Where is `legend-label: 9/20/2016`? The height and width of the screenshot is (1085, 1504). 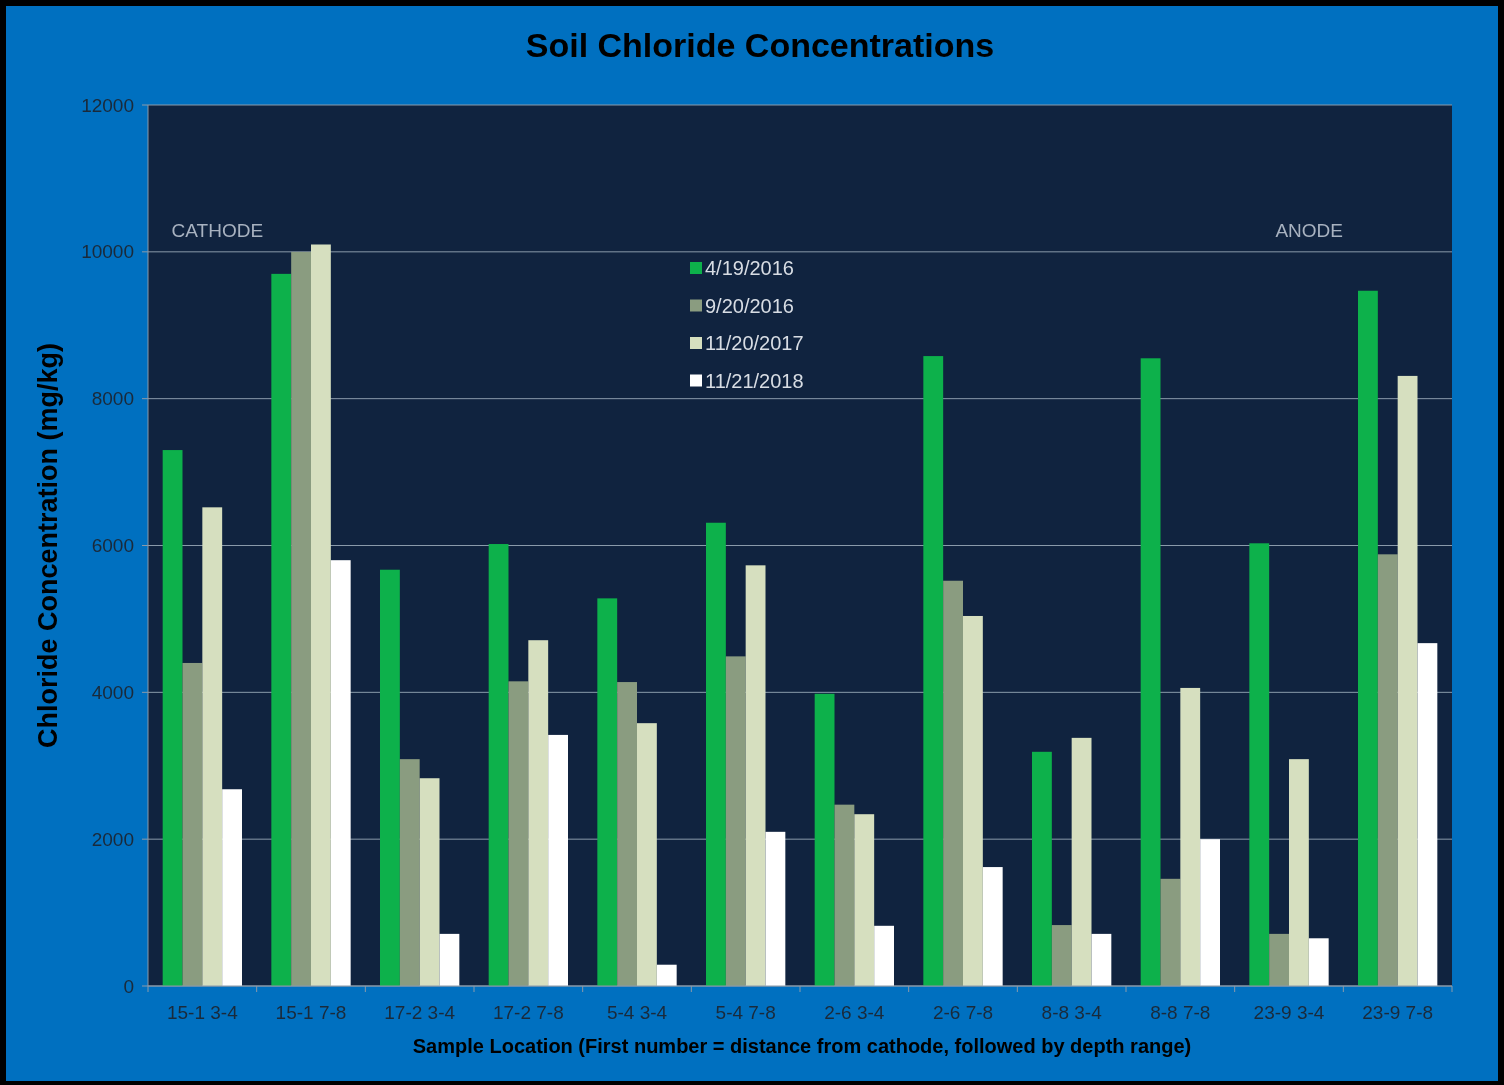
legend-label: 9/20/2016 is located at coordinates (749, 305).